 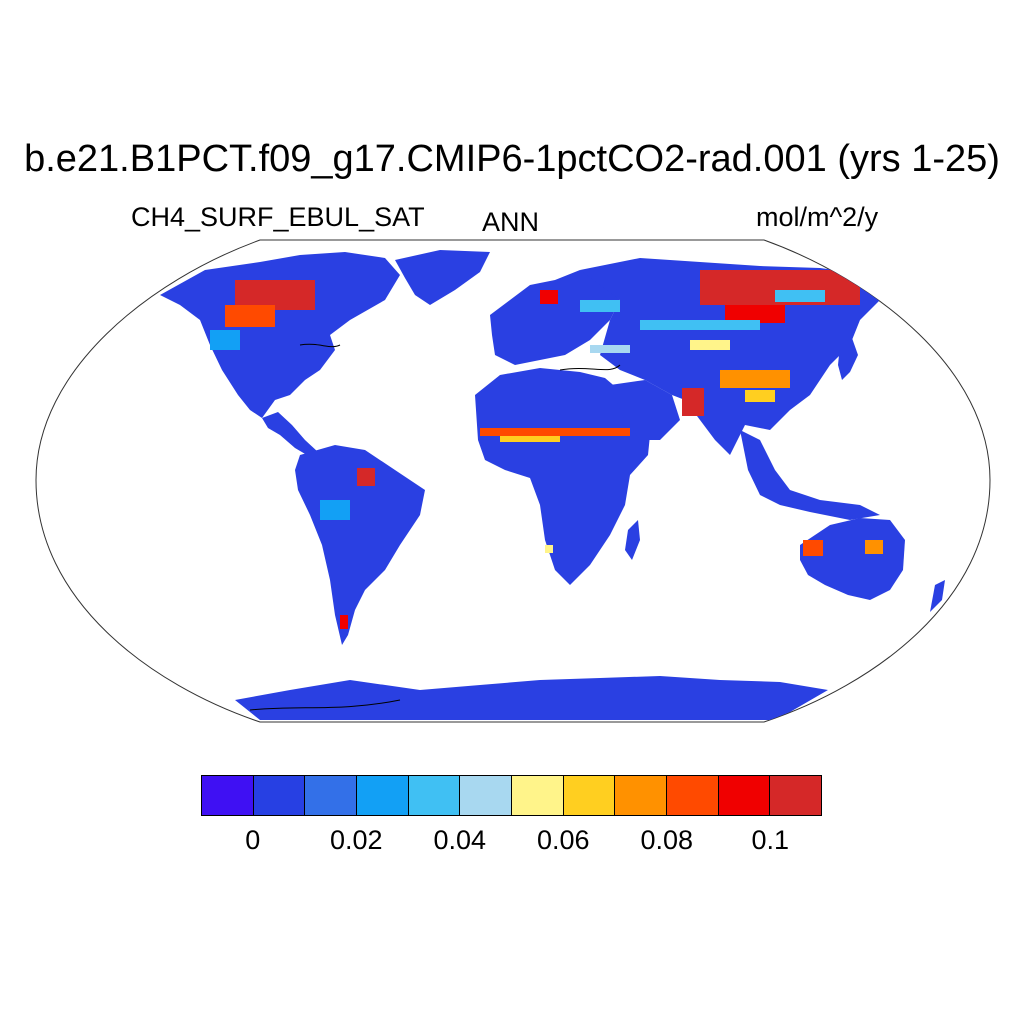 What do you see at coordinates (511, 222) in the screenshot?
I see `season-label: ANN` at bounding box center [511, 222].